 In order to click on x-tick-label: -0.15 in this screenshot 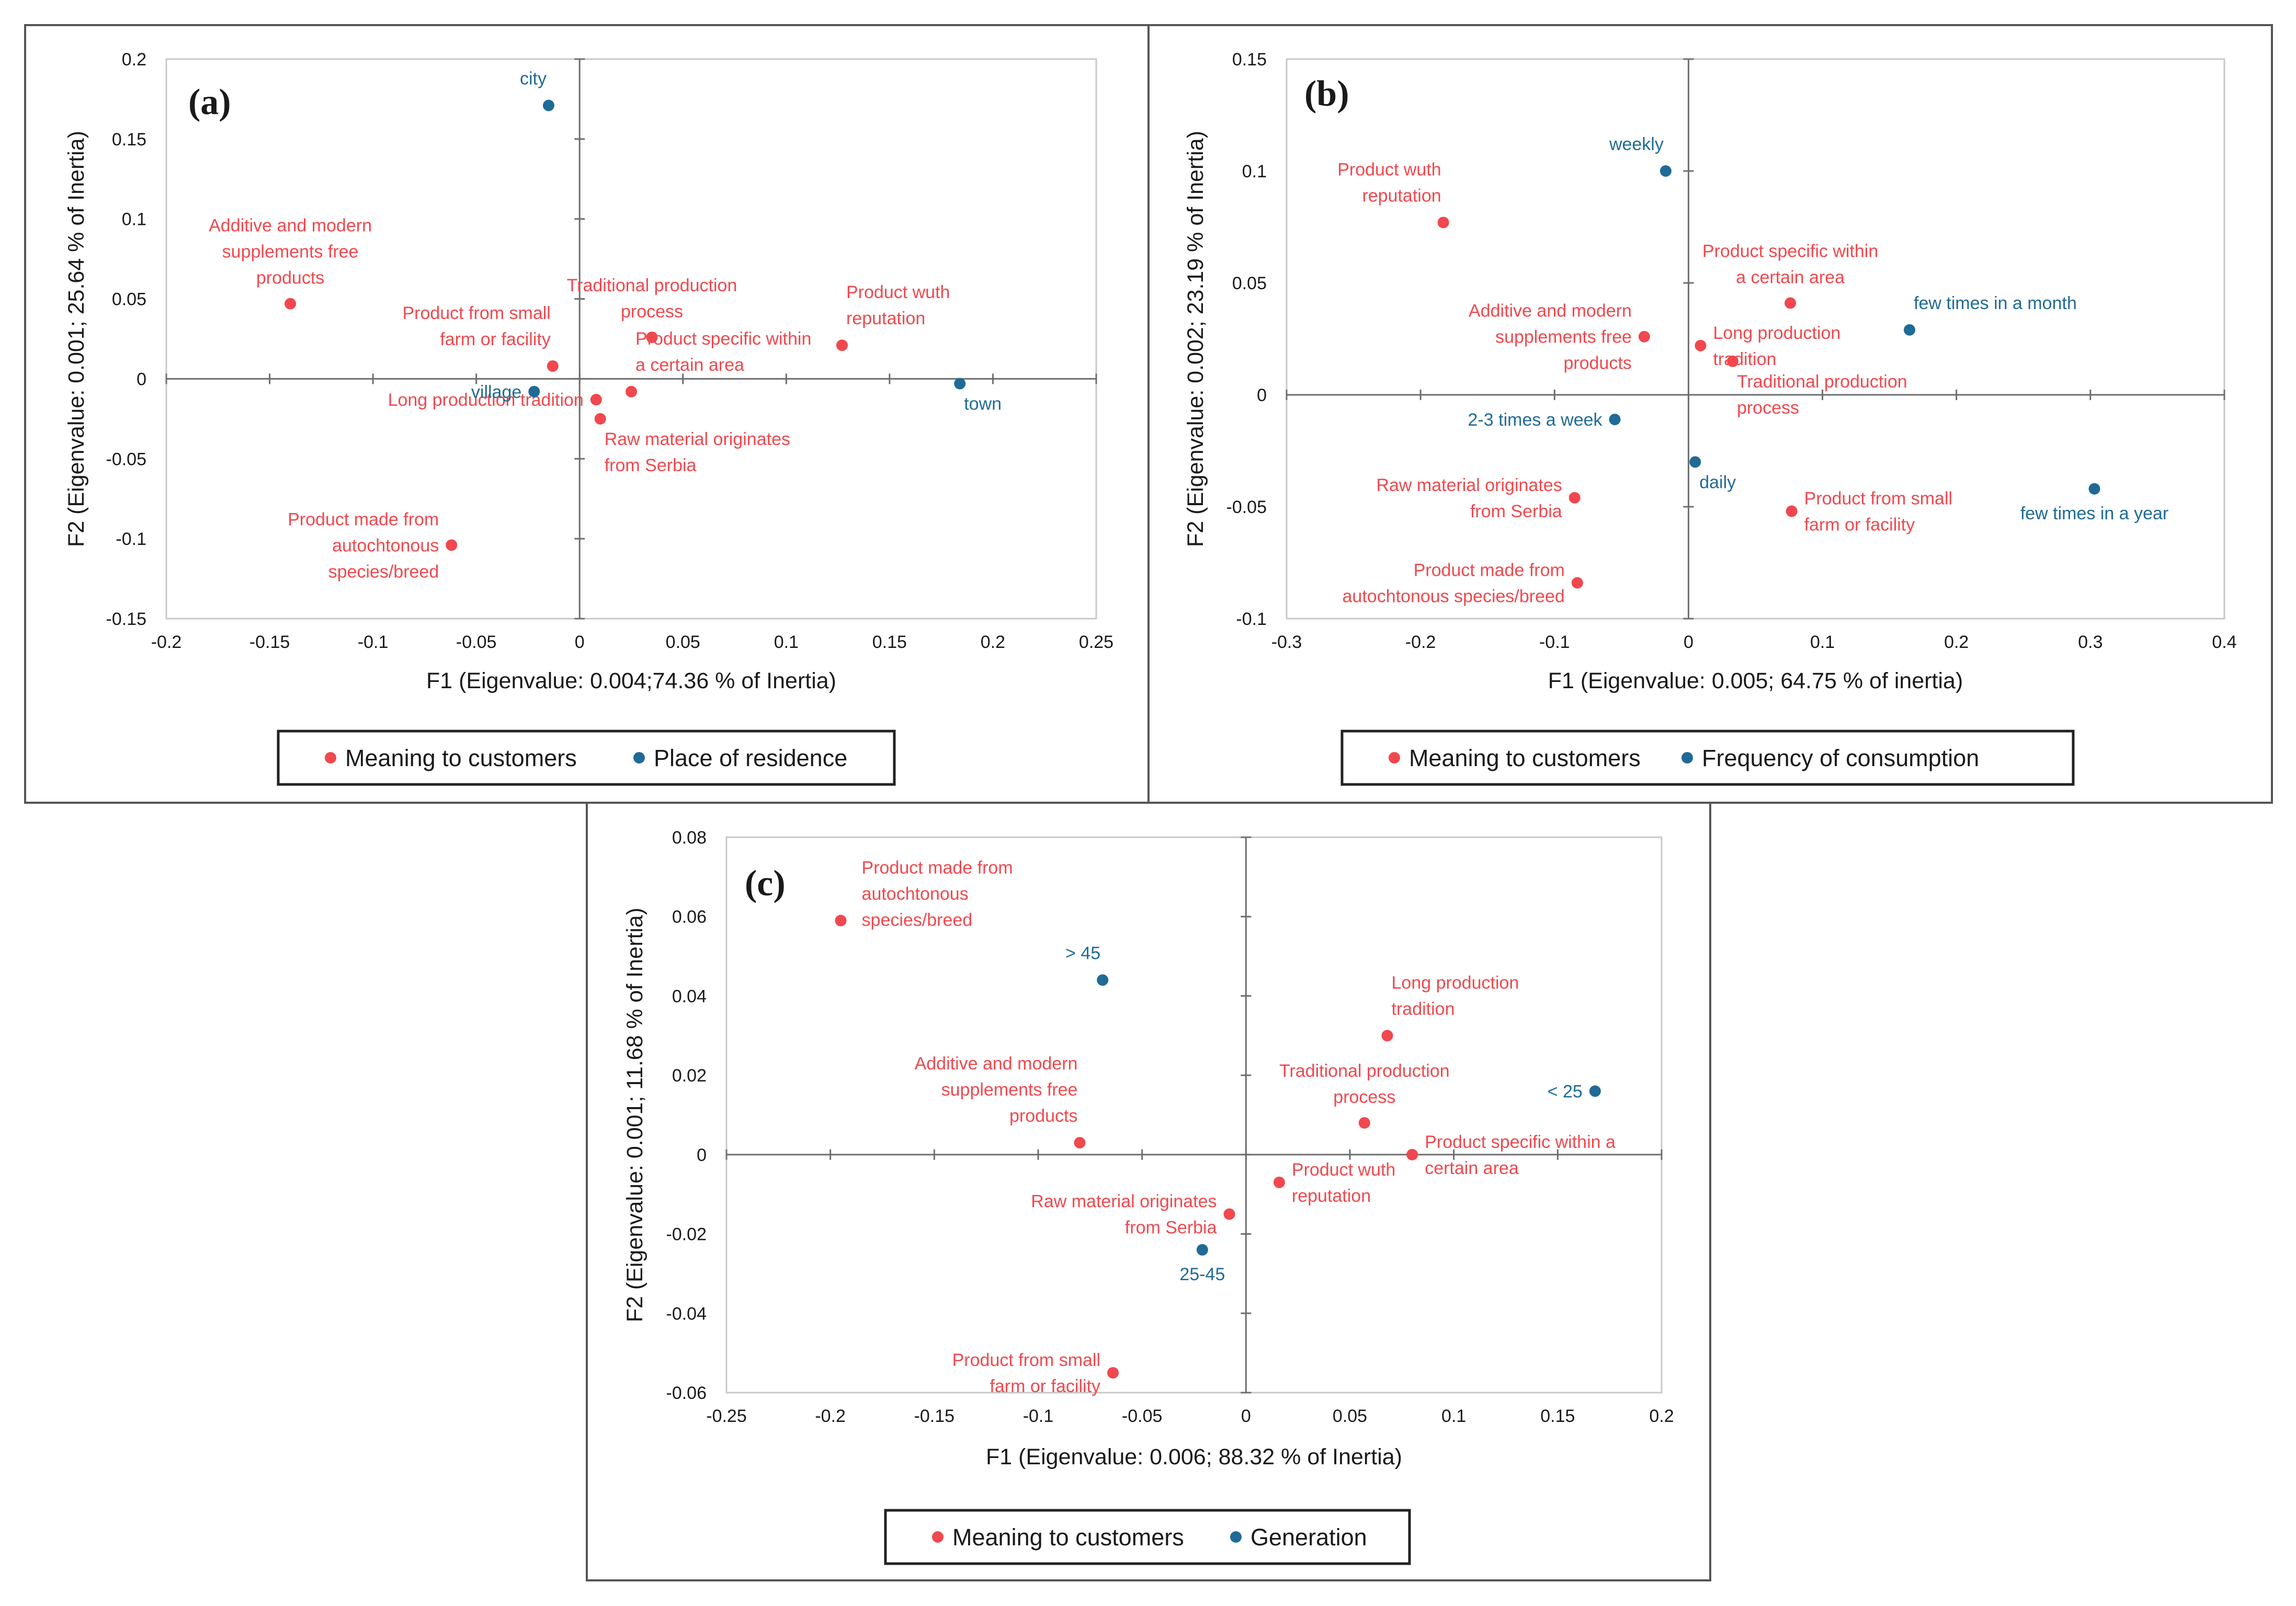, I will do `click(934, 1416)`.